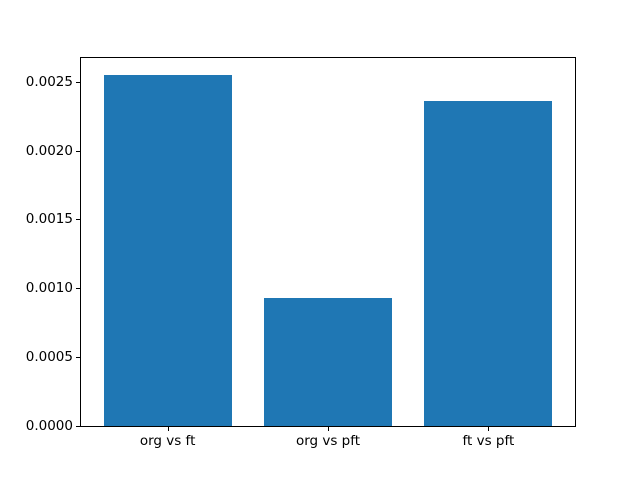 The width and height of the screenshot is (640, 480). Describe the element at coordinates (328, 362) in the screenshot. I see `bar-org-vs-pft` at that location.